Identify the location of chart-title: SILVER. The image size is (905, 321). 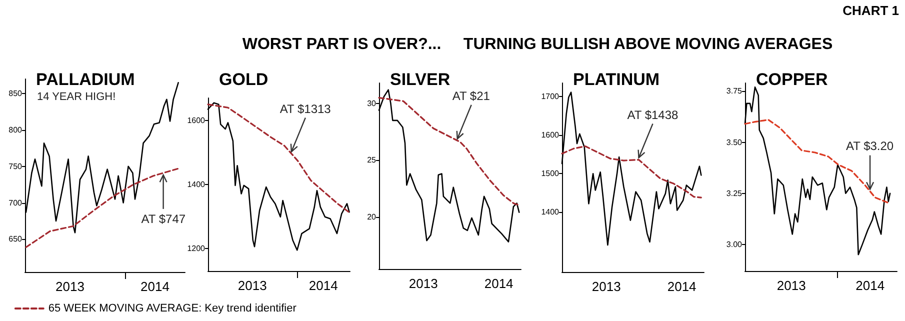
(420, 79).